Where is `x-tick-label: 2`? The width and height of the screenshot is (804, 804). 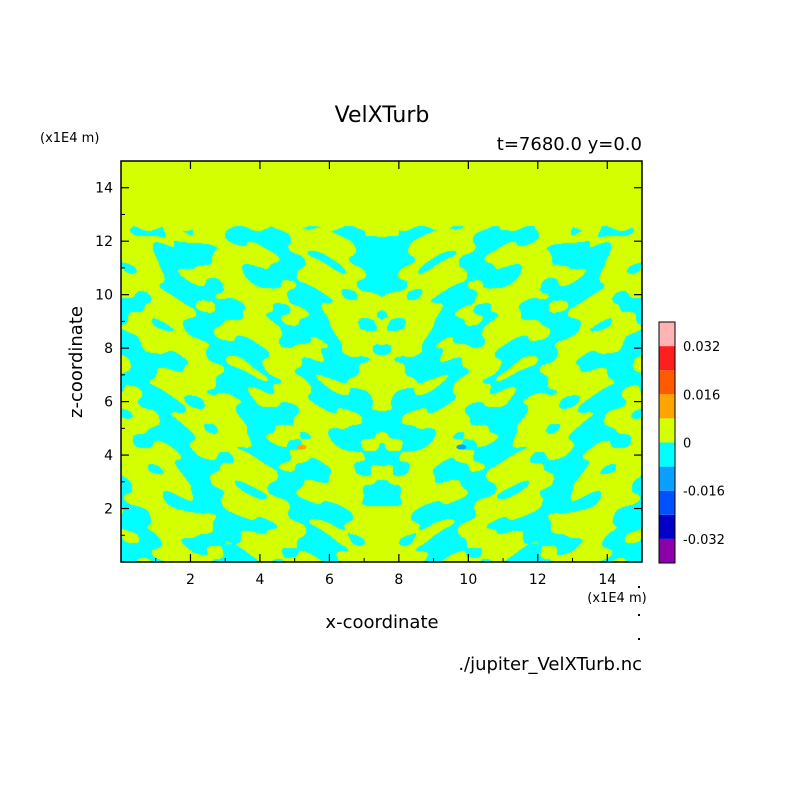
x-tick-label: 2 is located at coordinates (190, 580).